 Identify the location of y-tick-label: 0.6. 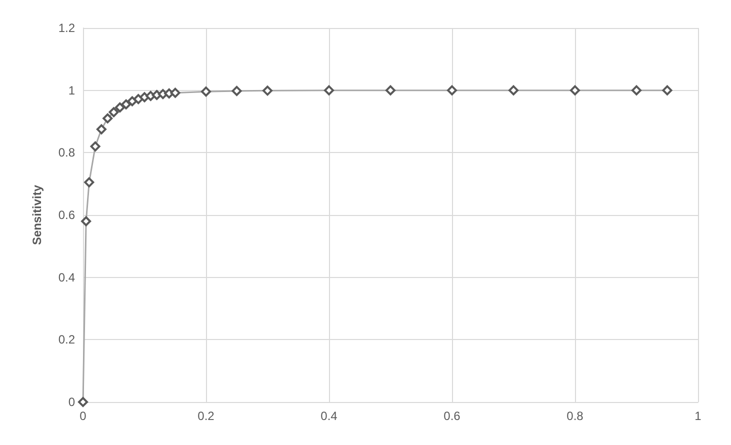
(67, 215).